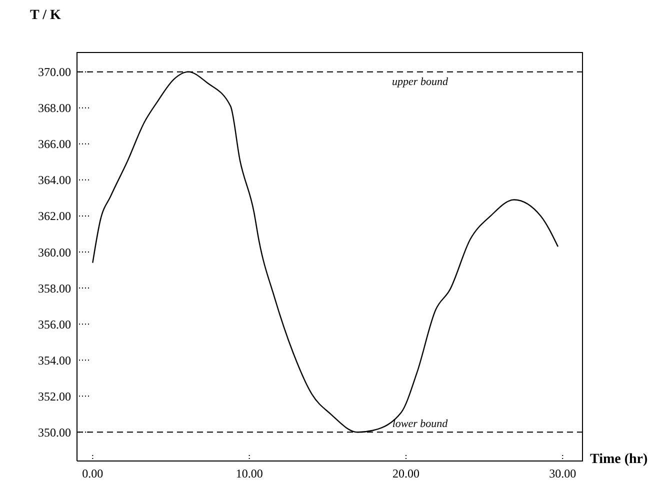  I want to click on y-tick-label: 364.00, so click(54, 180).